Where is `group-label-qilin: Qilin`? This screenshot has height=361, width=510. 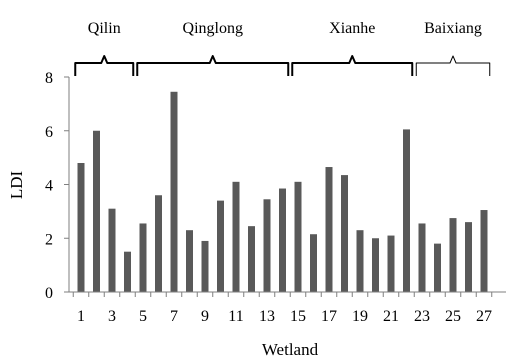
group-label-qilin: Qilin is located at coordinates (104, 28).